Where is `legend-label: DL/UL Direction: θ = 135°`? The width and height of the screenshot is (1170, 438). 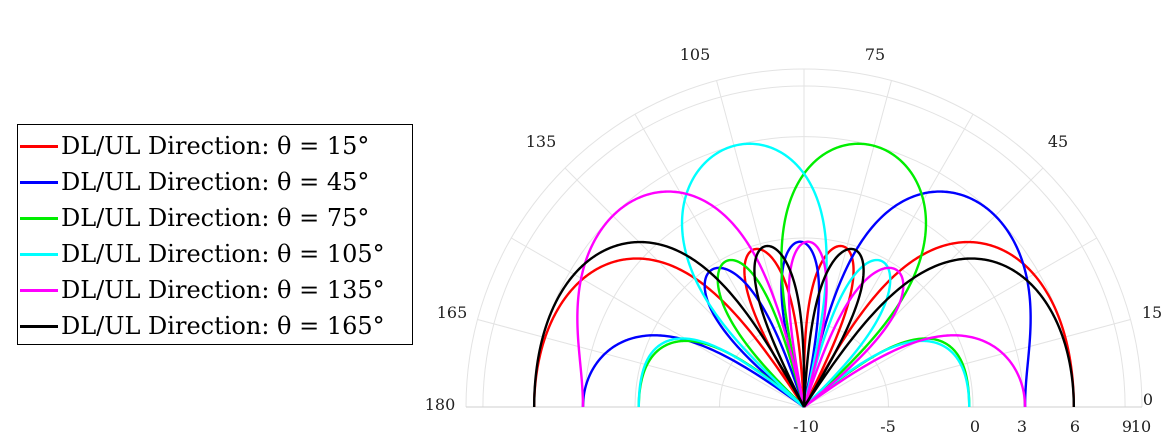
legend-label: DL/UL Direction: θ = 135° is located at coordinates (223, 290).